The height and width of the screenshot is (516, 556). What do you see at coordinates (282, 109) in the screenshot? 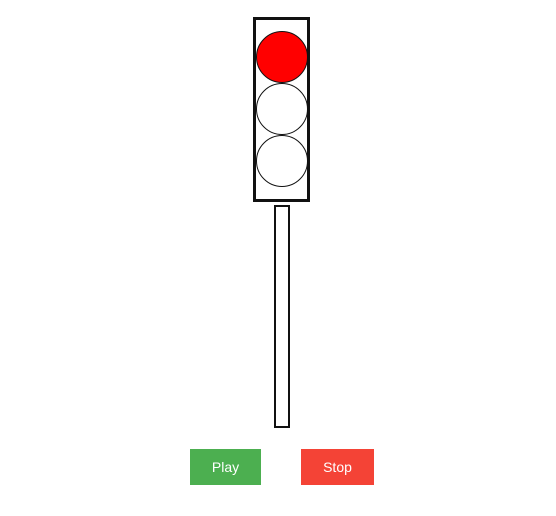
I see `yellow-light` at bounding box center [282, 109].